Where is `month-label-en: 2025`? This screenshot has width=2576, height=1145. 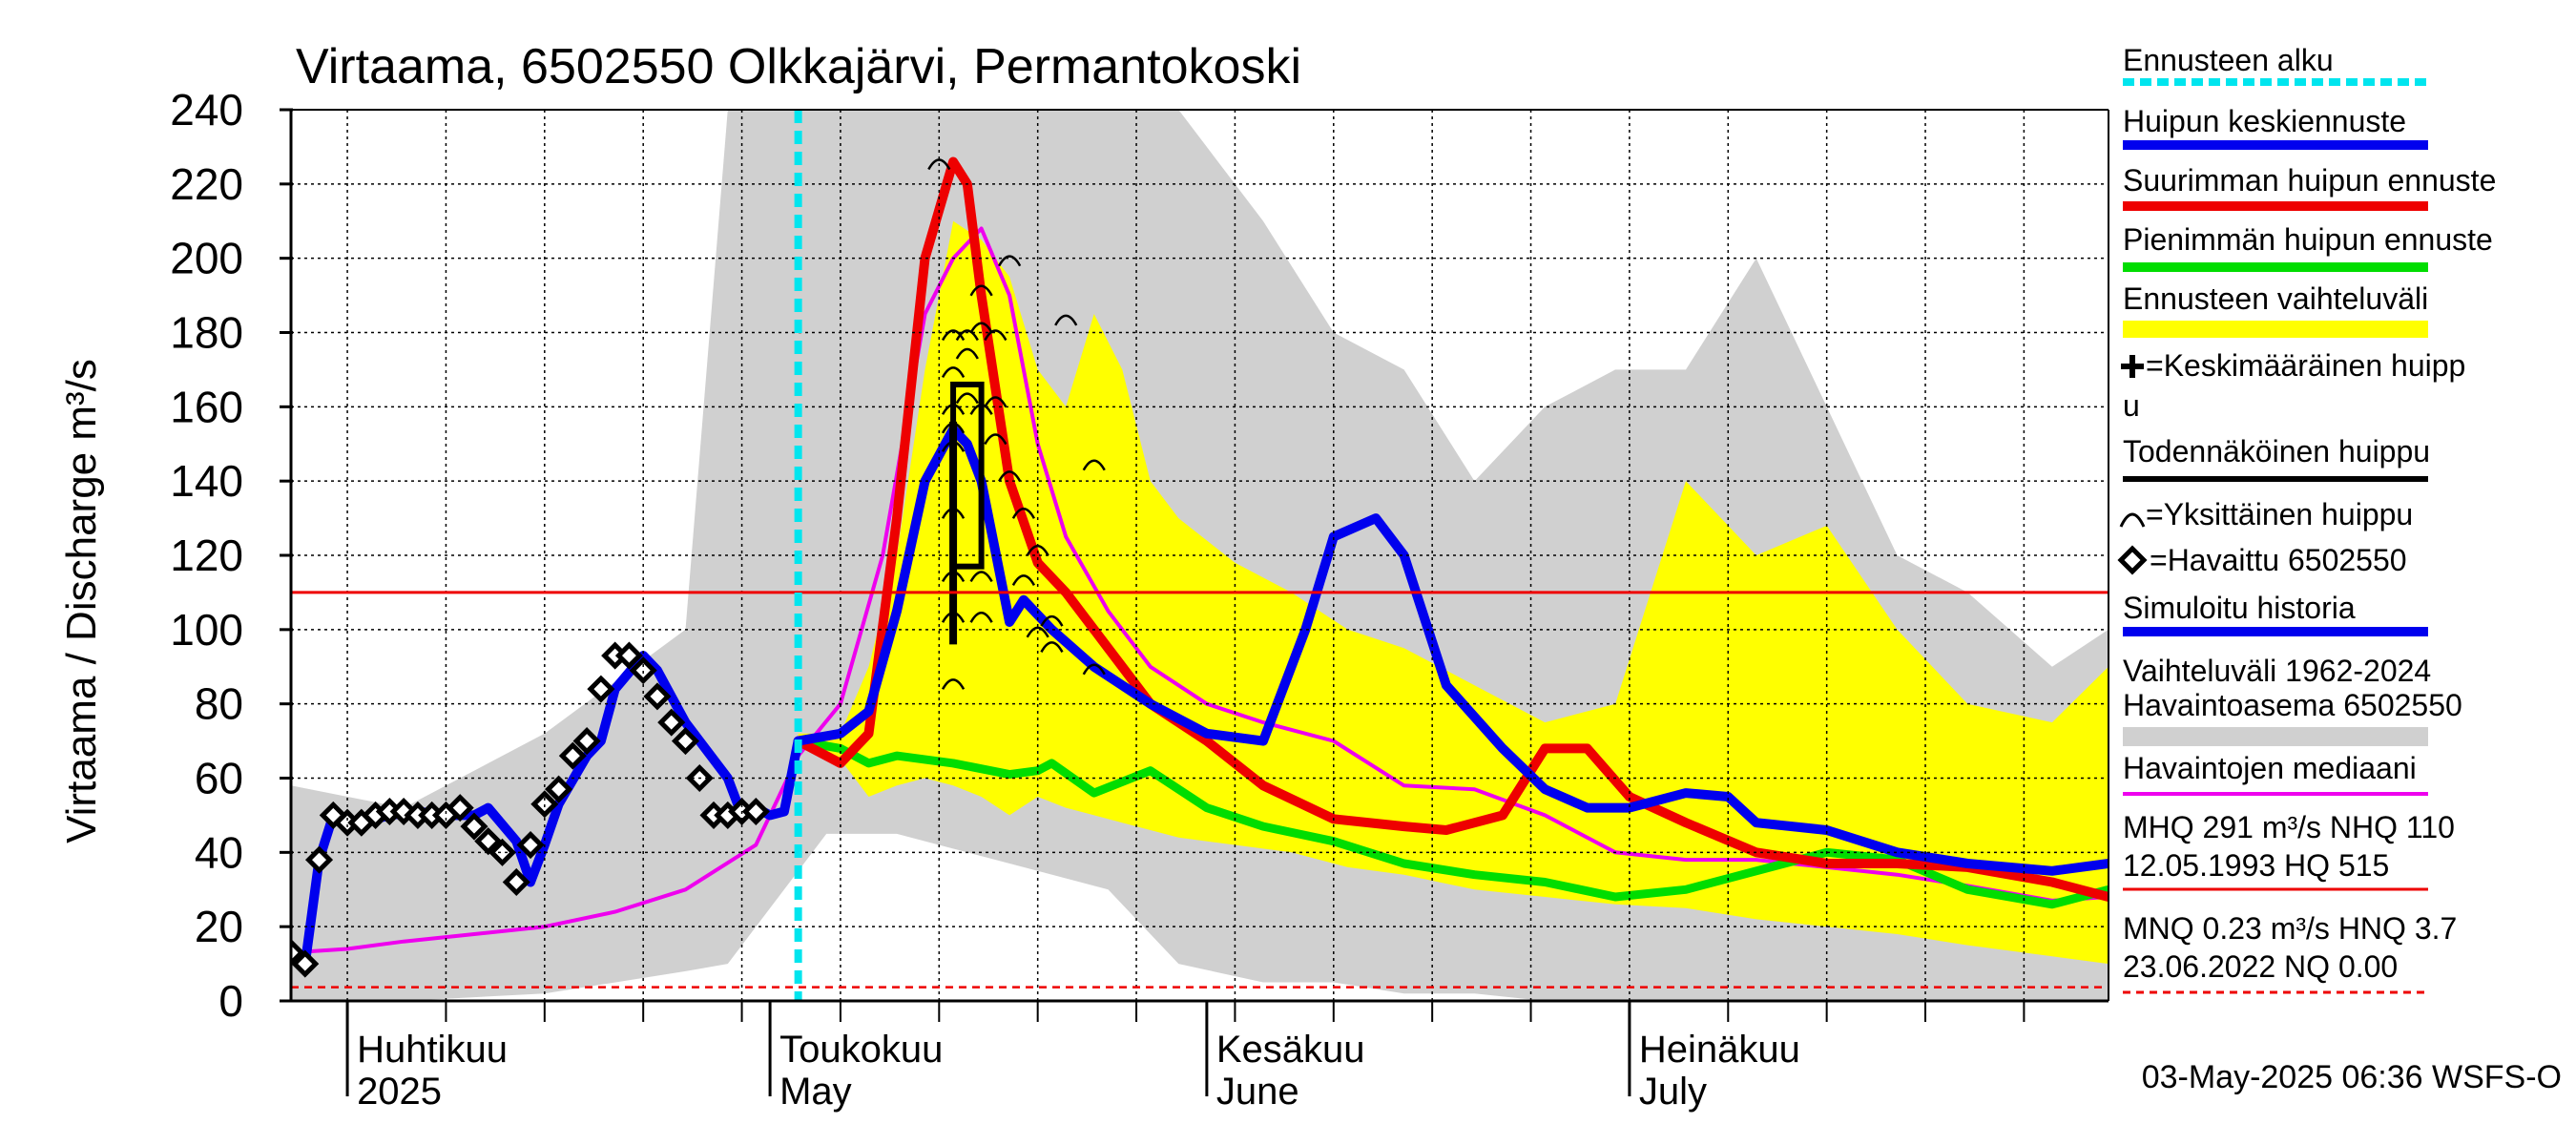
month-label-en: 2025 is located at coordinates (399, 1092).